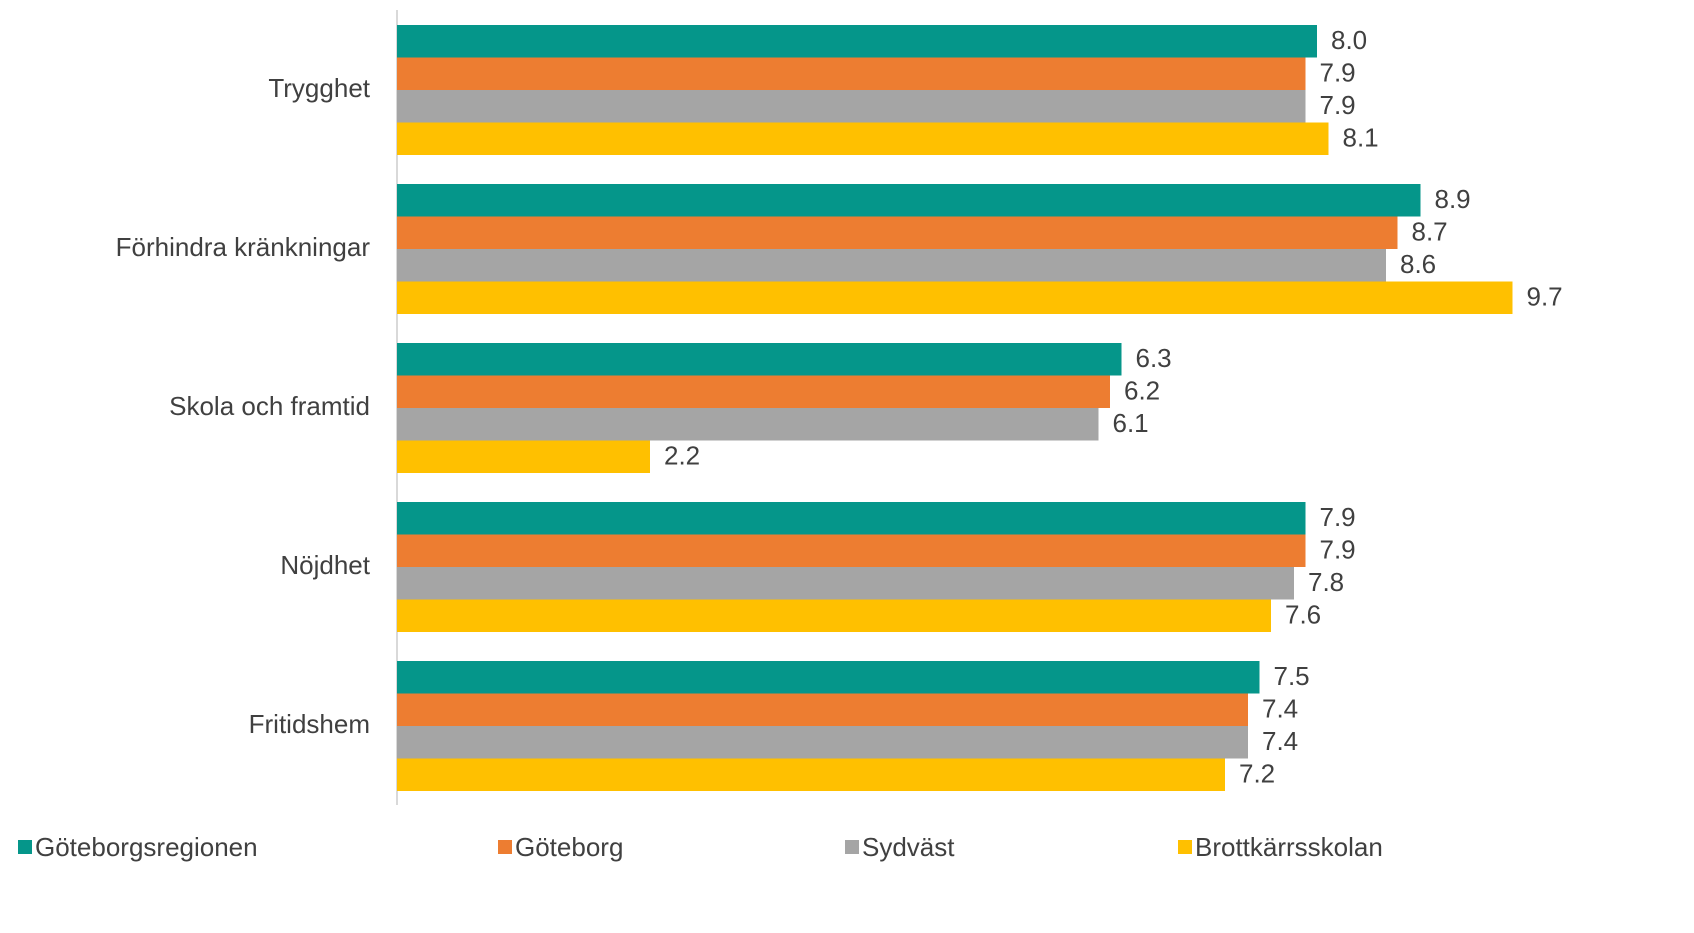 The image size is (1694, 933). I want to click on legend-label: Göteborgsregionen, so click(146, 847).